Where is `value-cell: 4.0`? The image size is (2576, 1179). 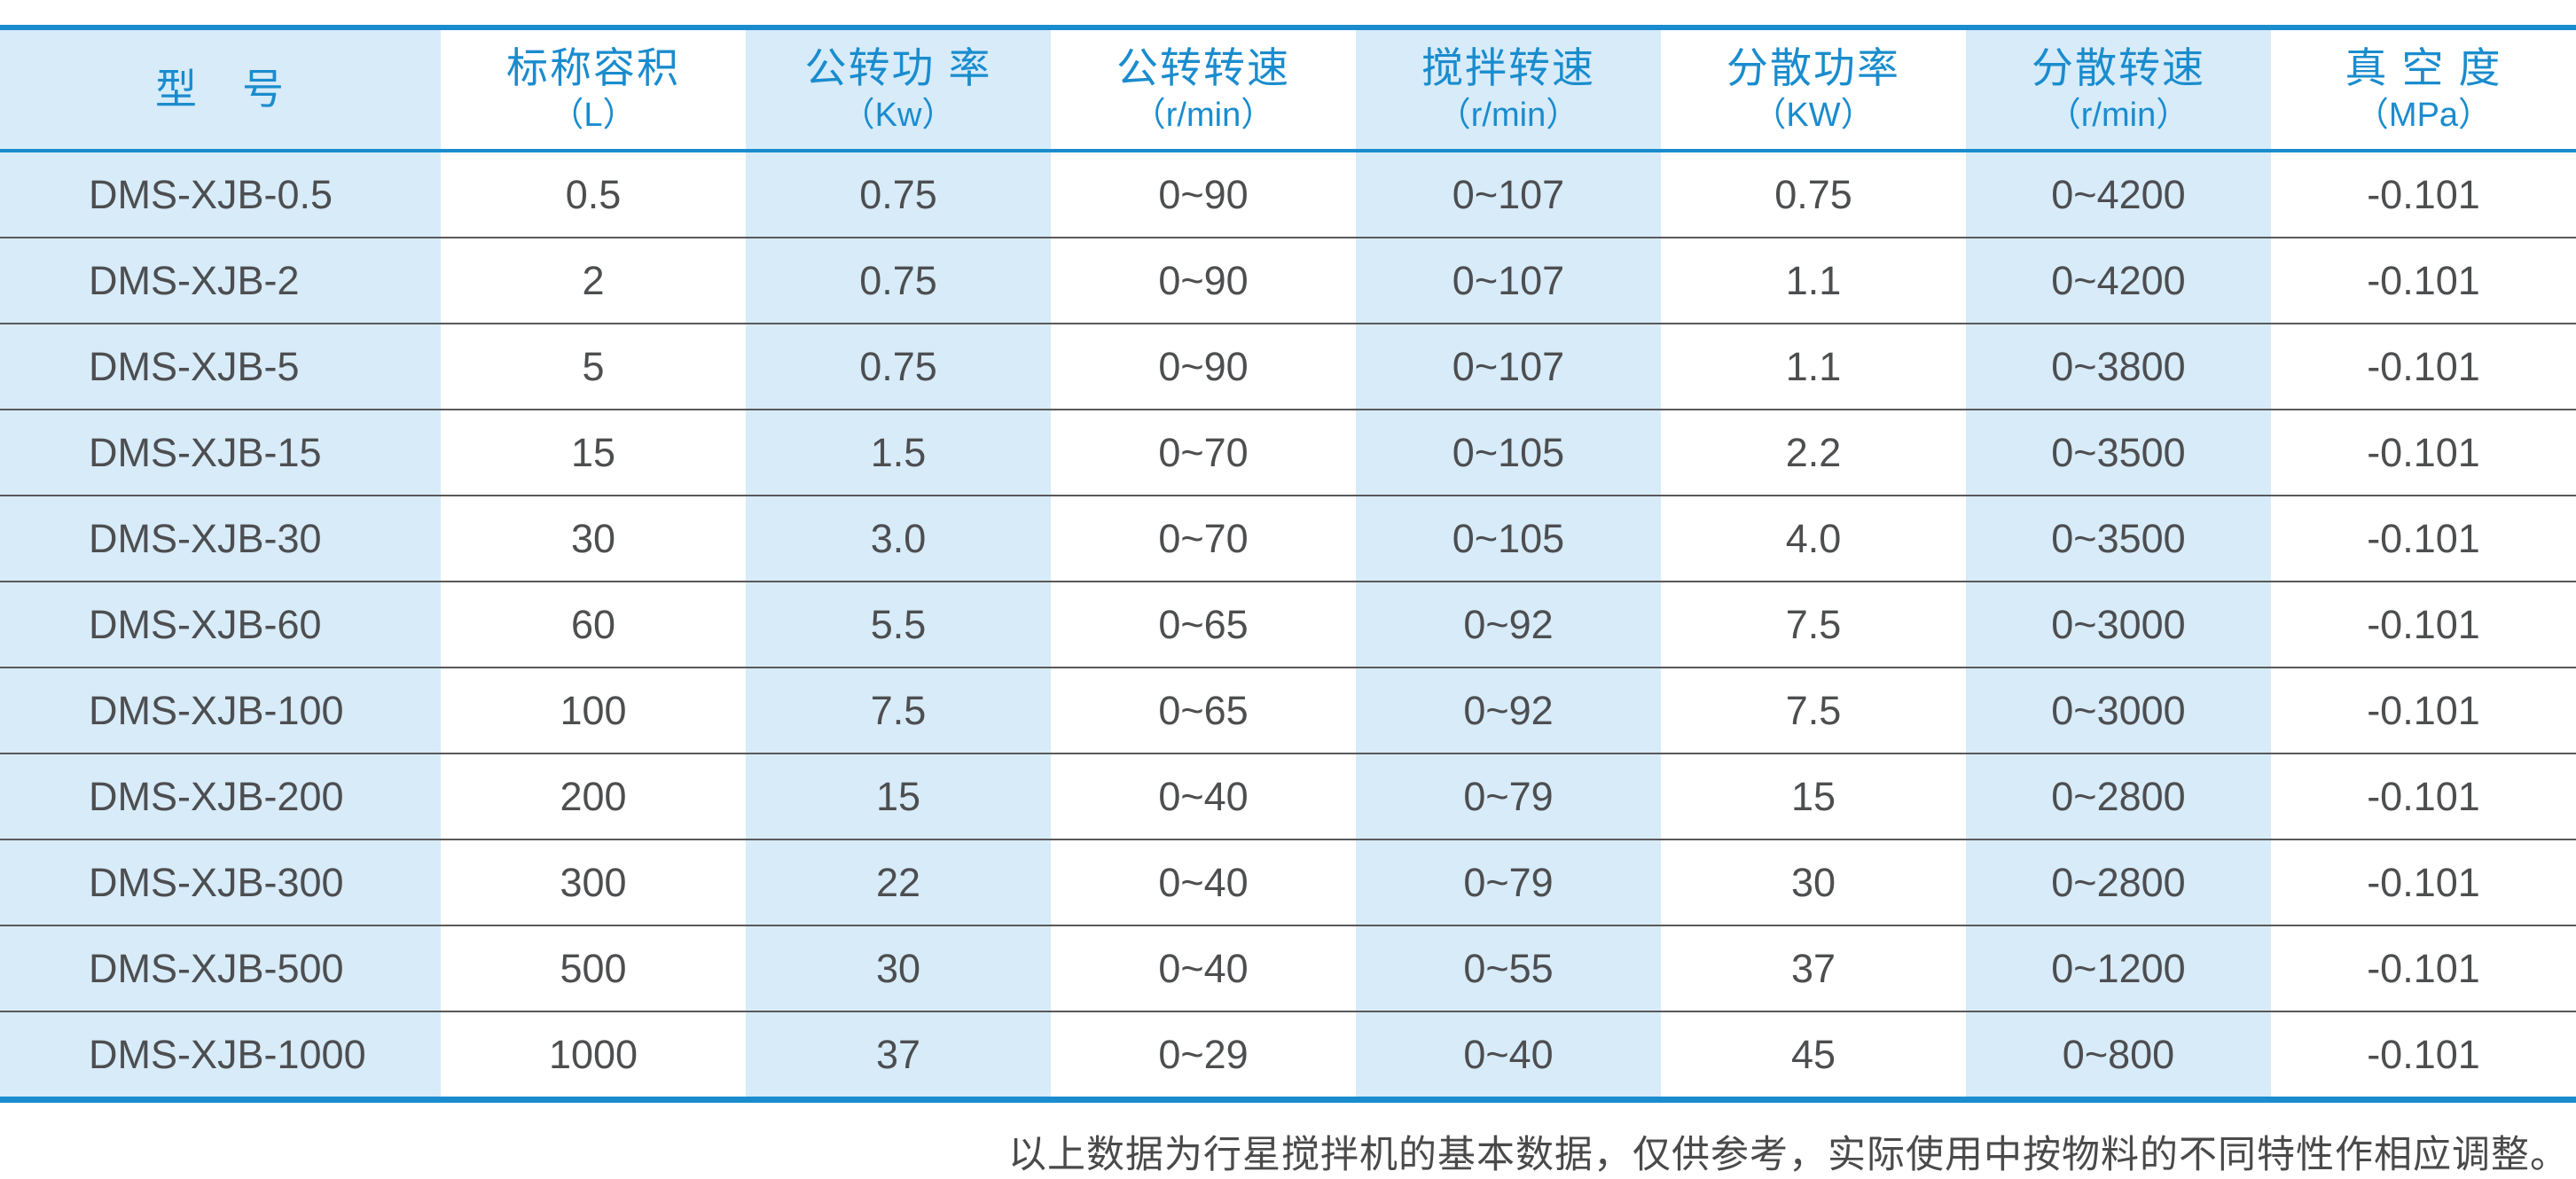 value-cell: 4.0 is located at coordinates (1813, 538).